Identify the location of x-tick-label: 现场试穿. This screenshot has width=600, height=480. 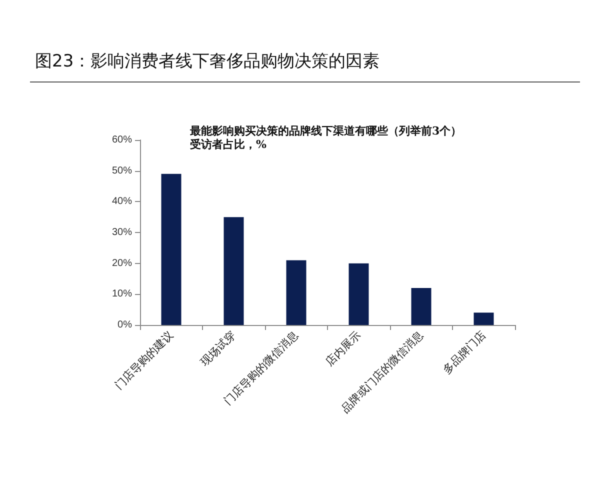
(218, 348).